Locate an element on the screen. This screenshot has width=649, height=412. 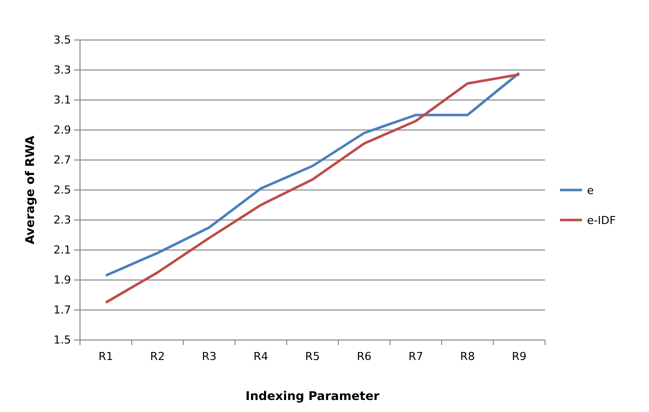
y-tick-label: 3.5 is located at coordinates (62, 40).